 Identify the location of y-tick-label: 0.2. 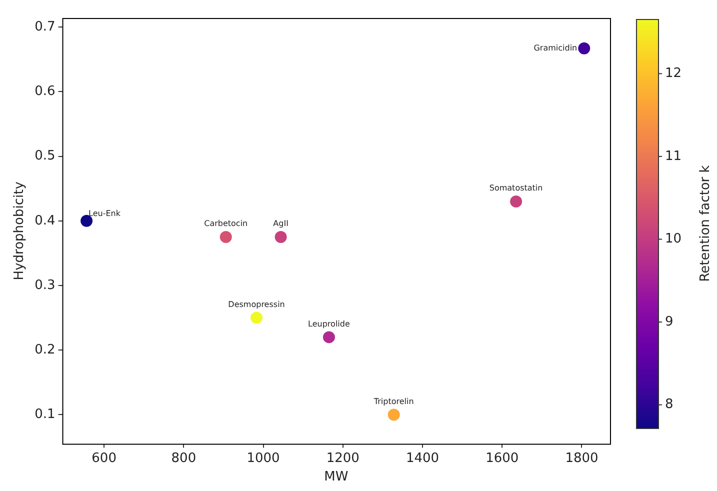
(45, 350).